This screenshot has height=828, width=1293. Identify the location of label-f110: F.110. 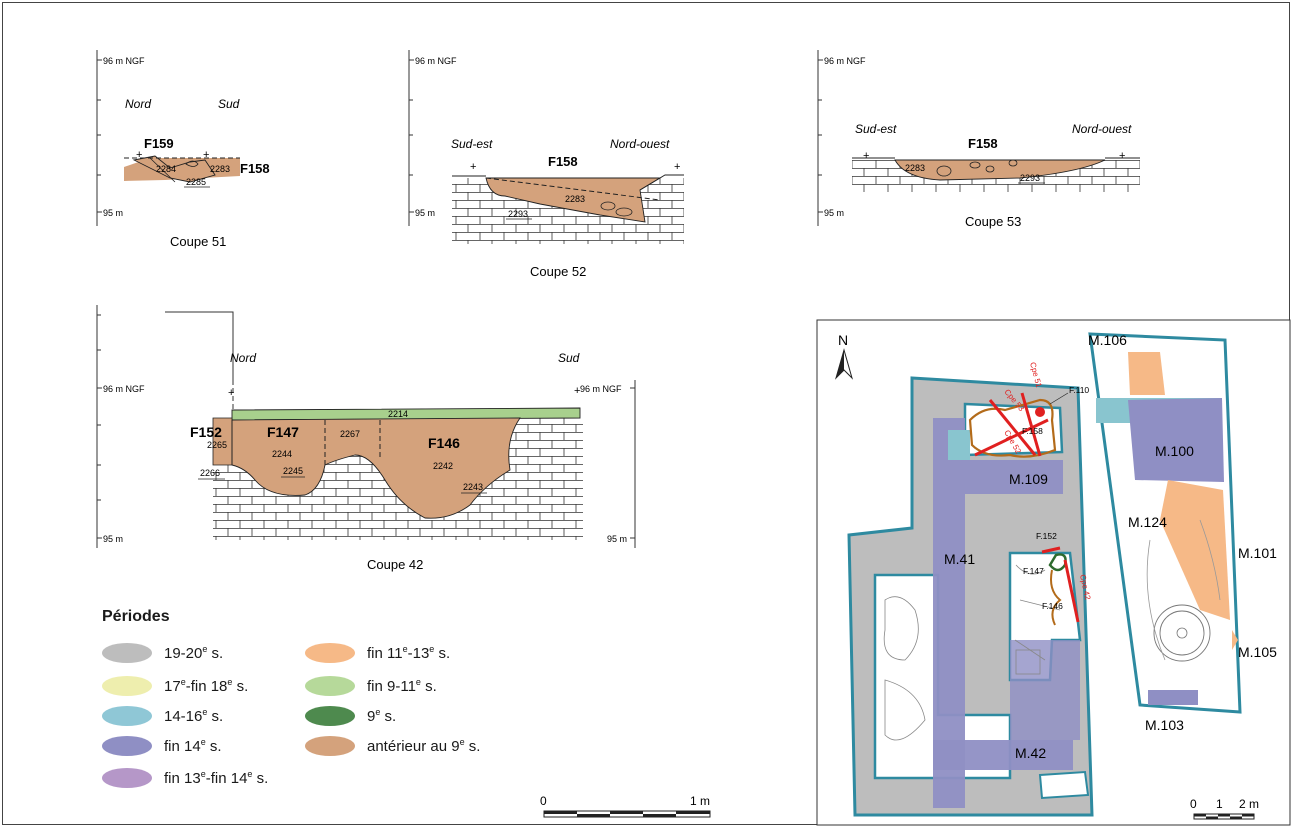
(1079, 390).